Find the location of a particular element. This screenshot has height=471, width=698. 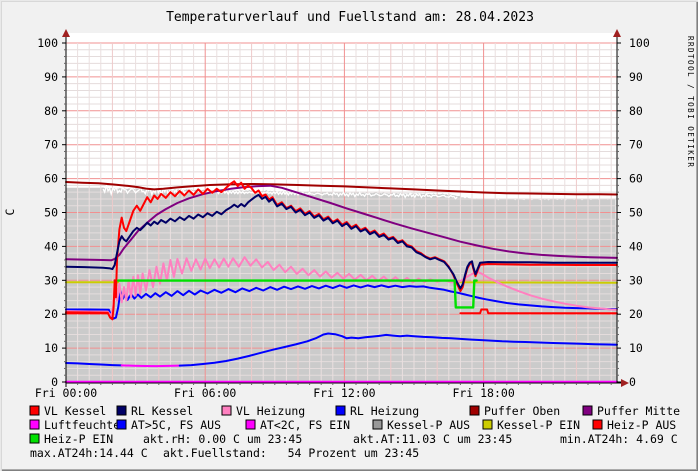

legend-label: min.AT24h: 4.69 C is located at coordinates (619, 439).